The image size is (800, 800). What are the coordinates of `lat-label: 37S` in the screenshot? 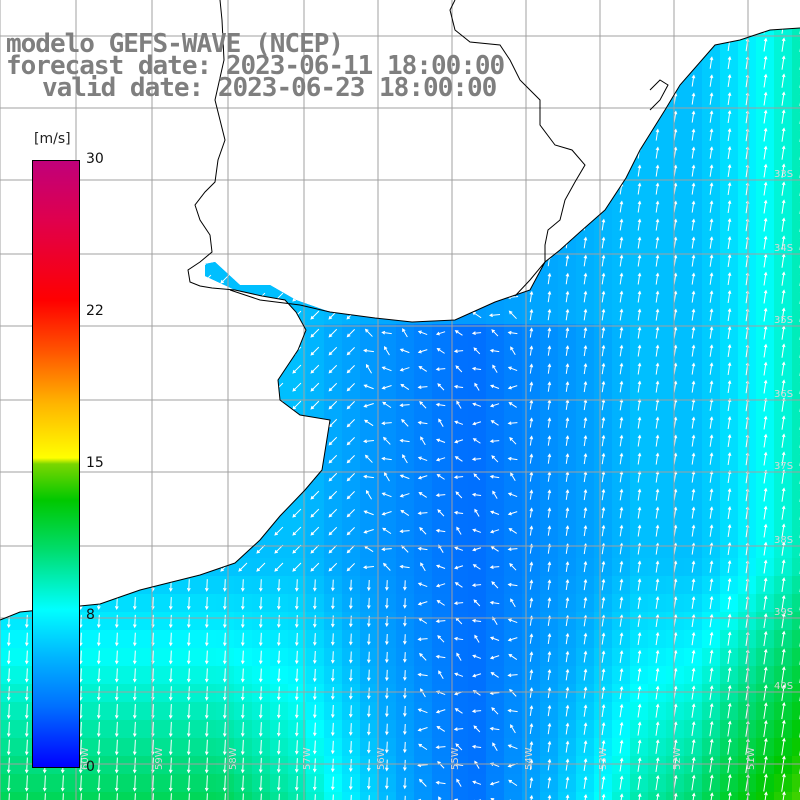 It's located at (783, 466).